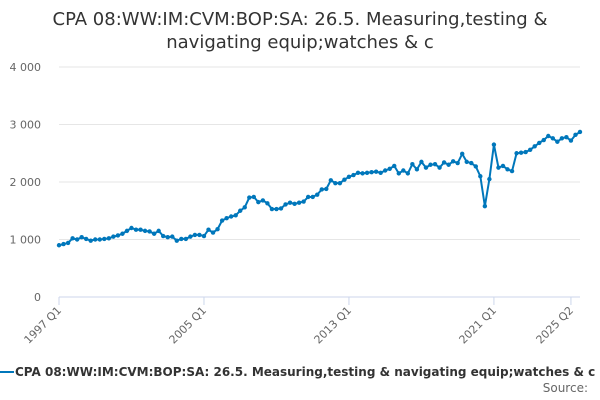  Describe the element at coordinates (26, 182) in the screenshot. I see `y-axis-tick-labels: 0 1 000 2 000 3 000 4 000` at that location.